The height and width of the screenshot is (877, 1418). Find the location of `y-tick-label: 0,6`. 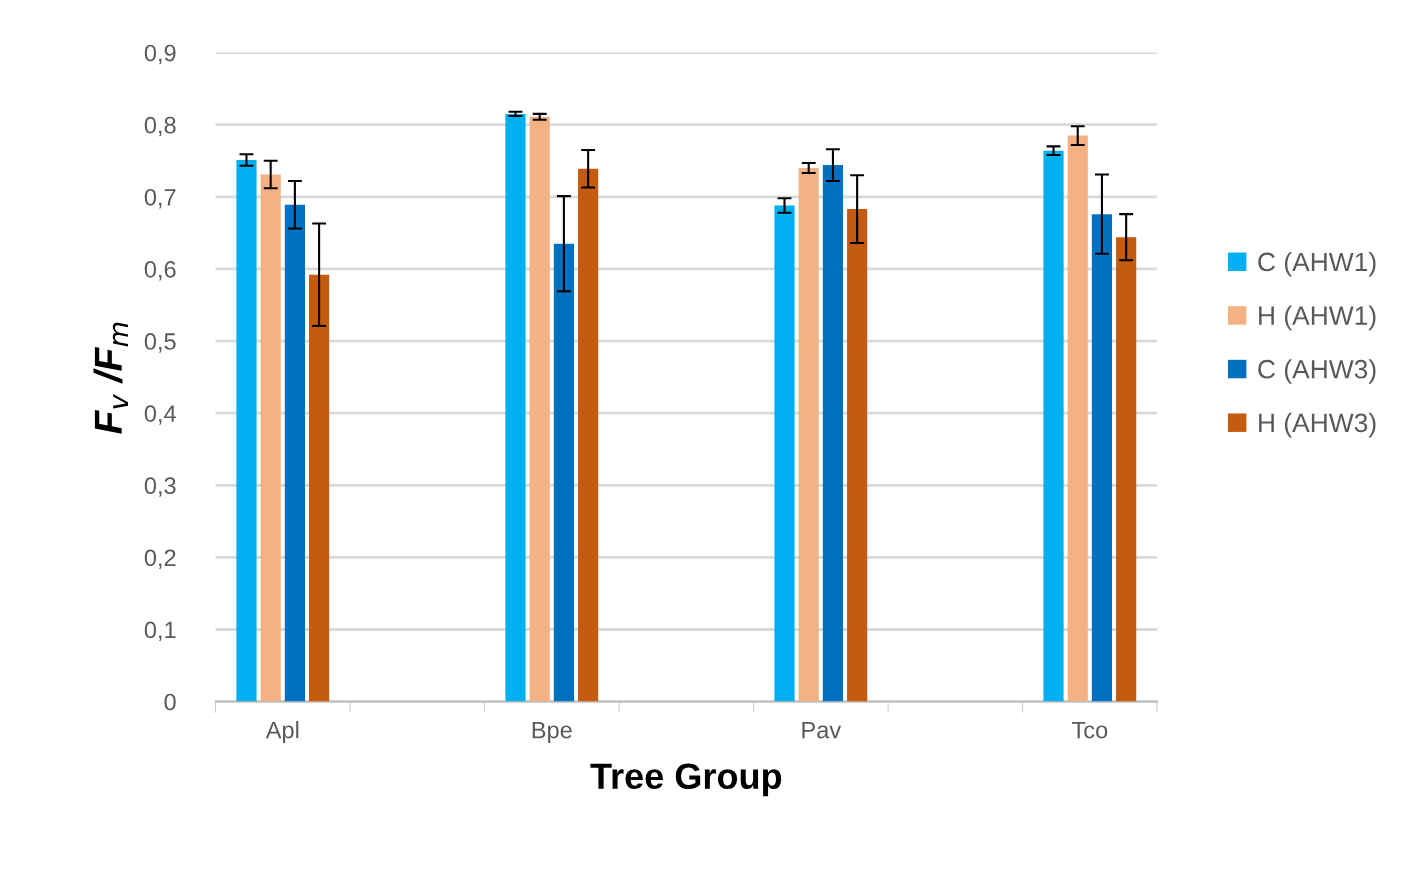

y-tick-label: 0,6 is located at coordinates (160, 271).